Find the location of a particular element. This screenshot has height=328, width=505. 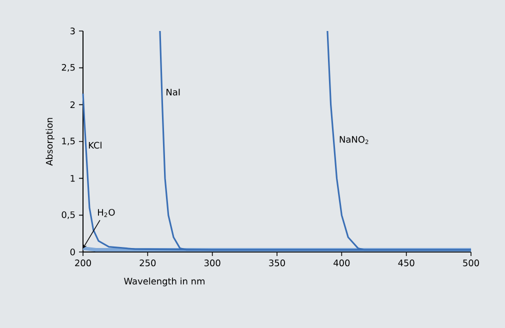

y-axis-title: Absorption is located at coordinates (50, 142).